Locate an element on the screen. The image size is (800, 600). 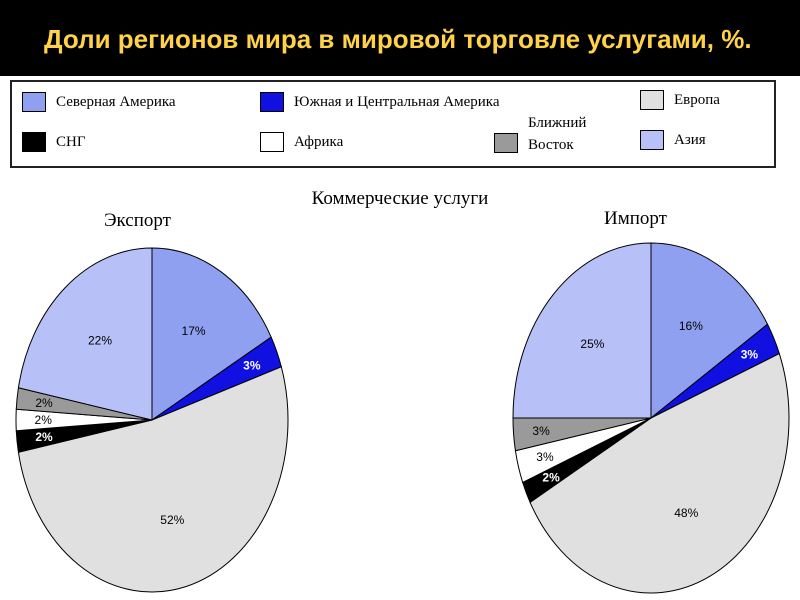
legend-label-europe: Европа is located at coordinates (697, 100).